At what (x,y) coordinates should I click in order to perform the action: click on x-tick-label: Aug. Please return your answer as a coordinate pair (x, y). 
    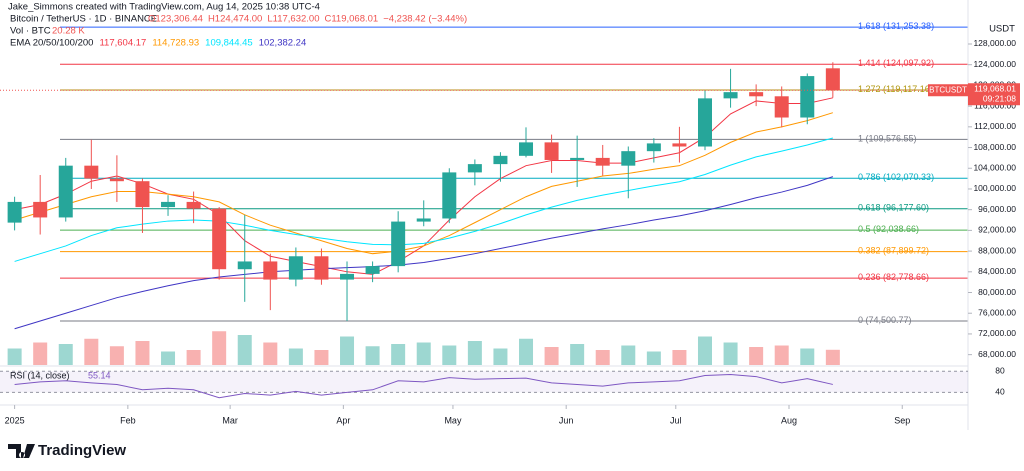
    Looking at the image, I should click on (789, 420).